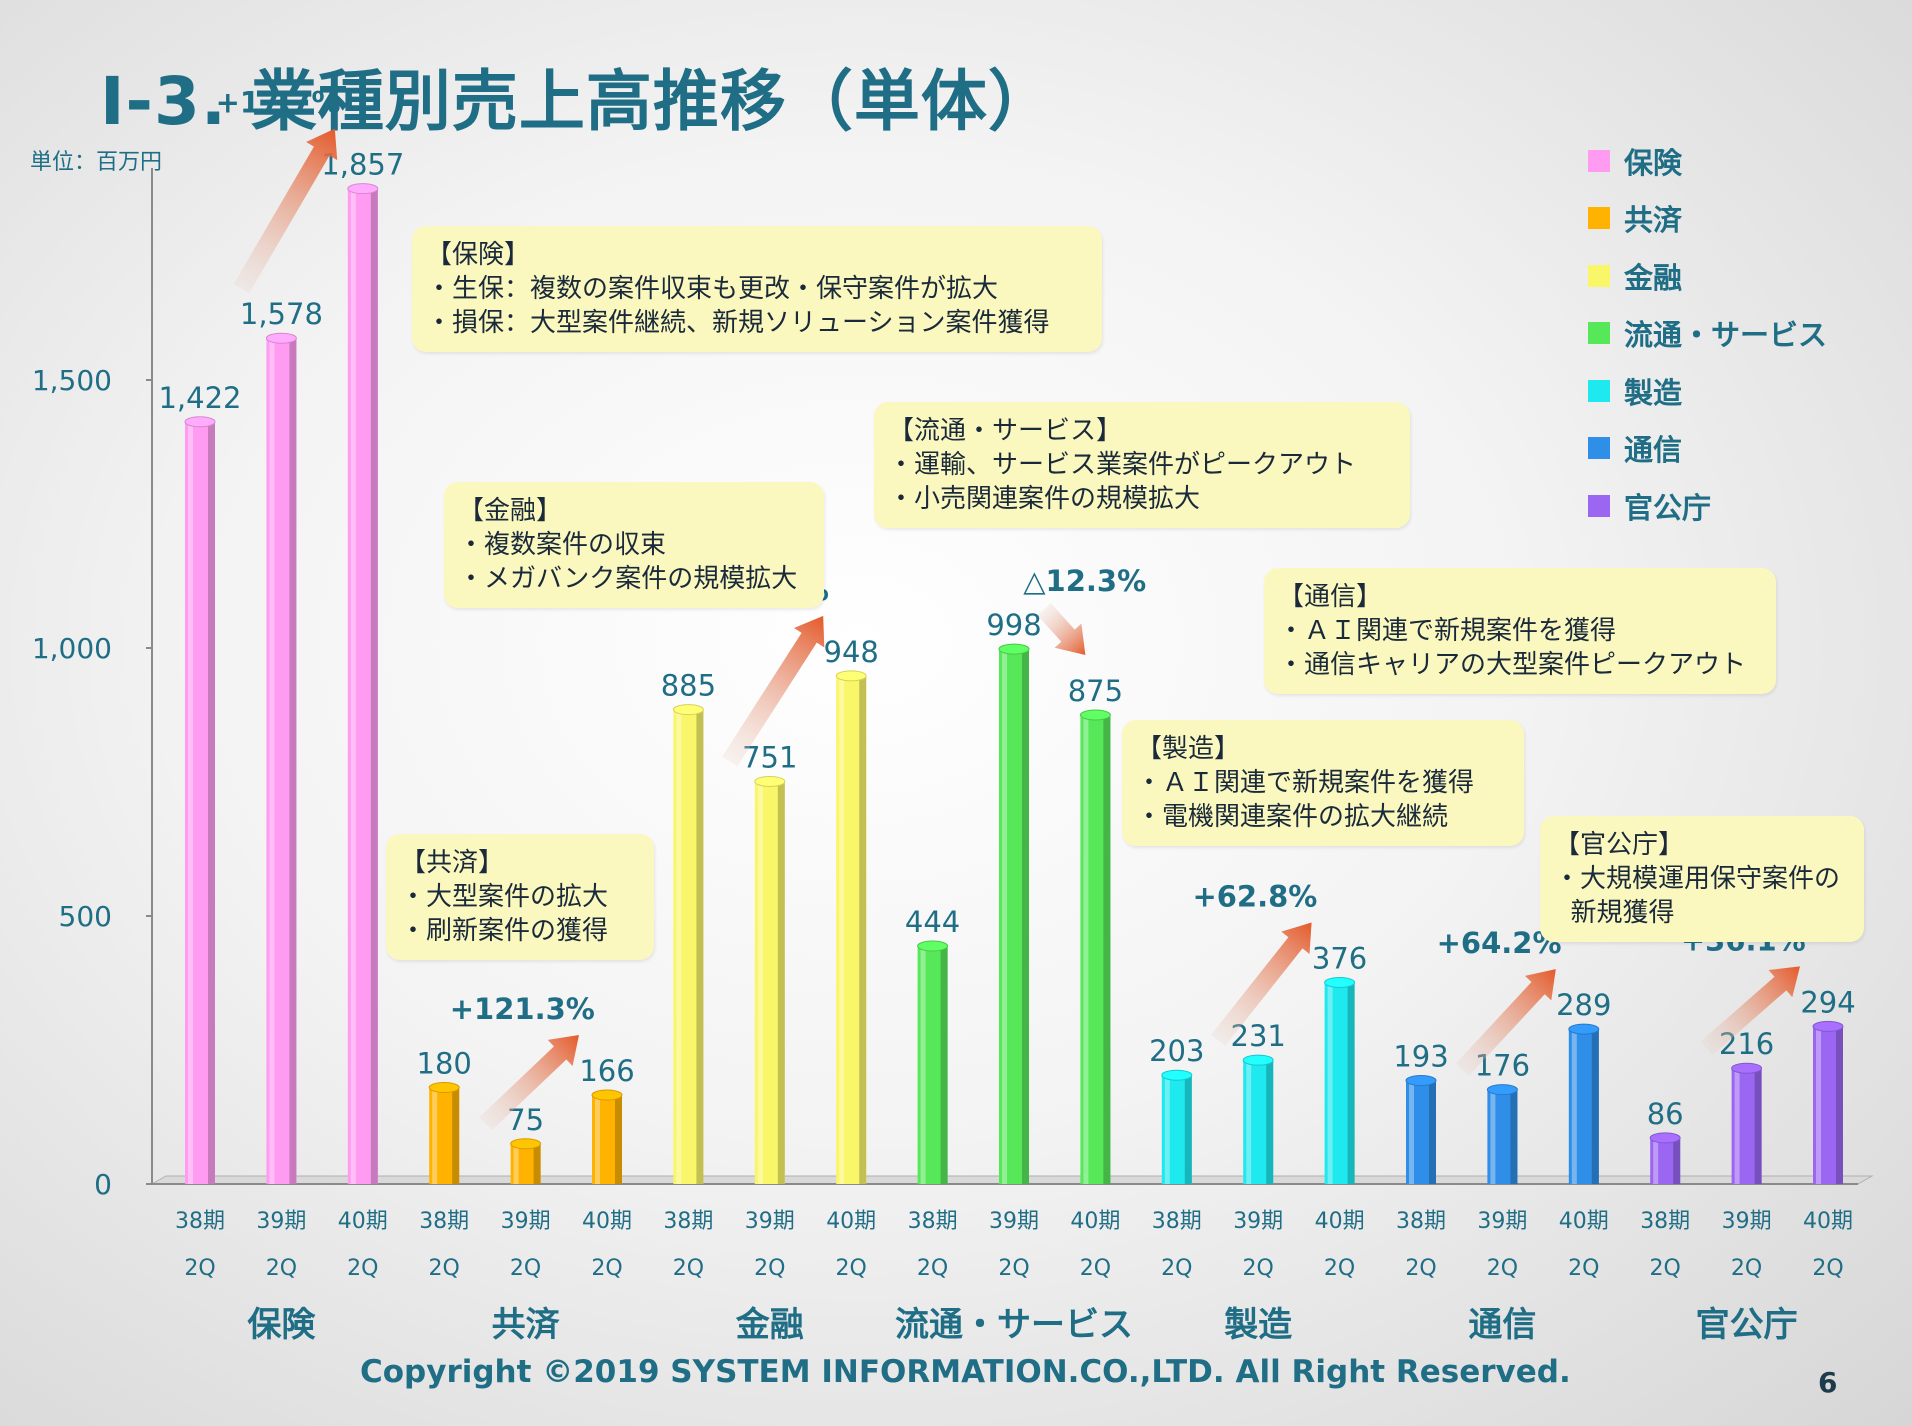  I want to click on note-line: 【流通・サービス】, so click(1005, 431).